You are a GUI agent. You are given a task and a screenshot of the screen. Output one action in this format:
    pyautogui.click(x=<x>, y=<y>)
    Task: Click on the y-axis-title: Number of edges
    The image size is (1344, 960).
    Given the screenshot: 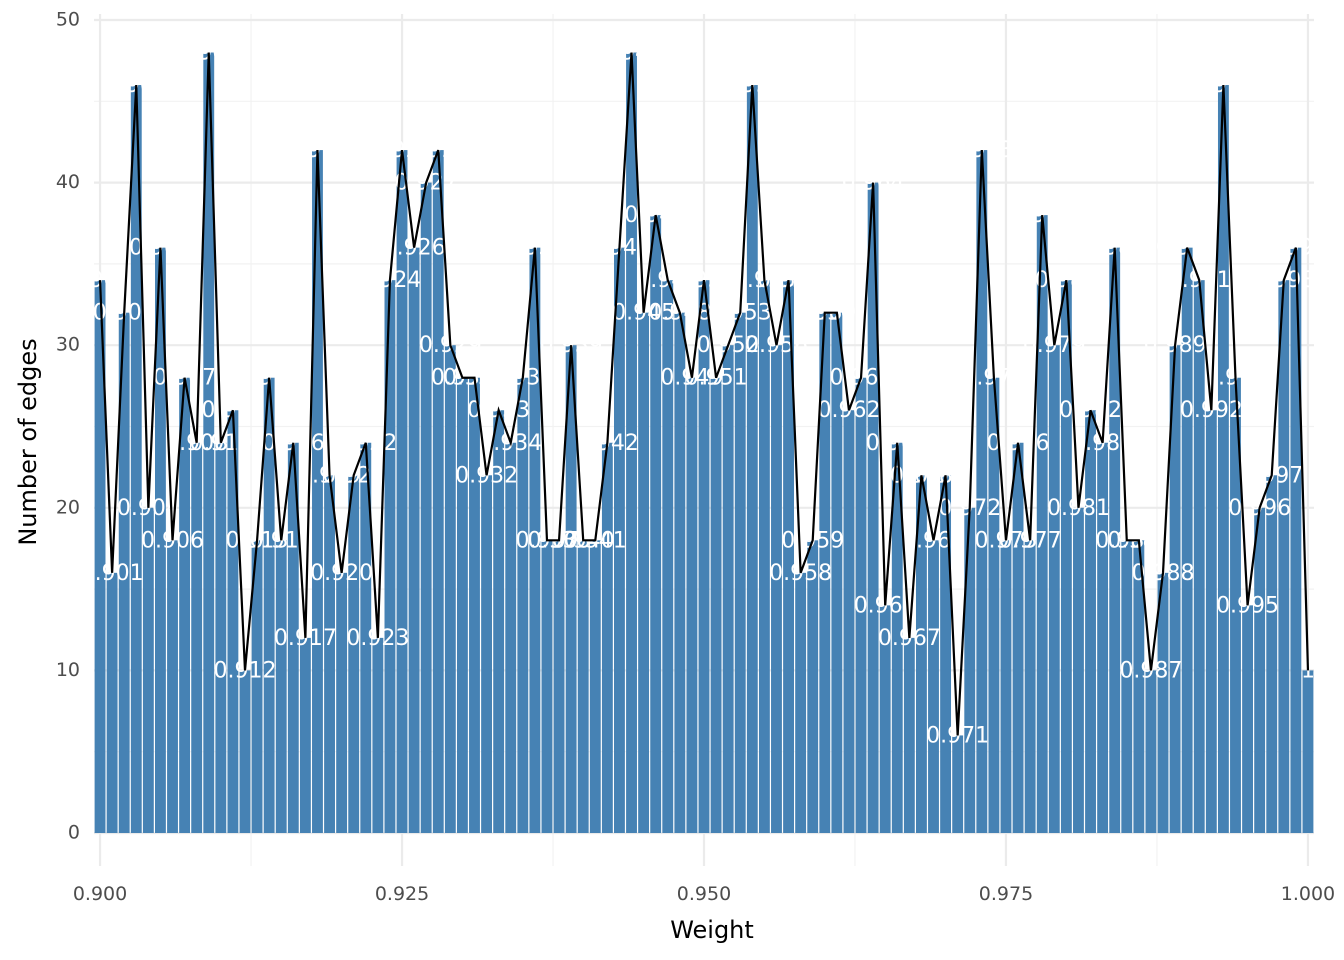 What is the action you would take?
    pyautogui.click(x=28, y=441)
    